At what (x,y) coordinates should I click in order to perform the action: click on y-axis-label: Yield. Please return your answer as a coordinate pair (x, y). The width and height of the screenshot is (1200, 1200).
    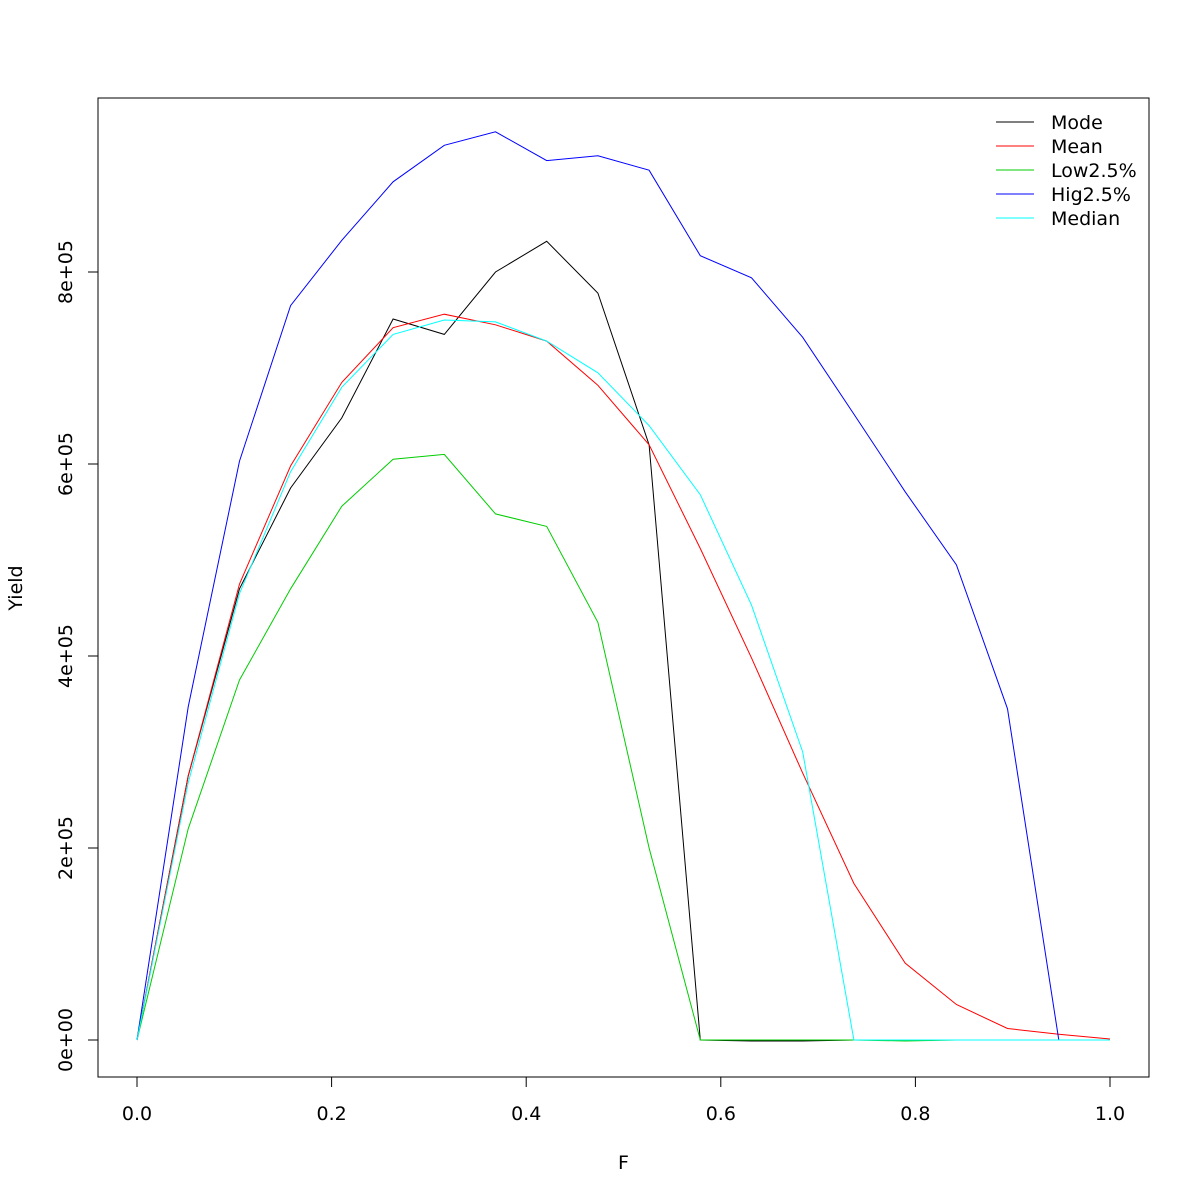
    Looking at the image, I should click on (16, 588).